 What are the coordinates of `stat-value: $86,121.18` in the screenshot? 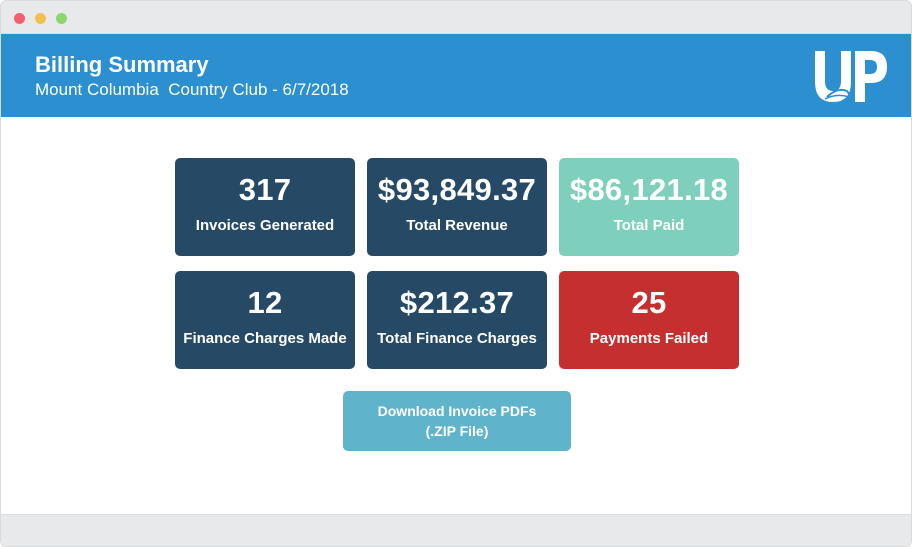 It's located at (649, 189).